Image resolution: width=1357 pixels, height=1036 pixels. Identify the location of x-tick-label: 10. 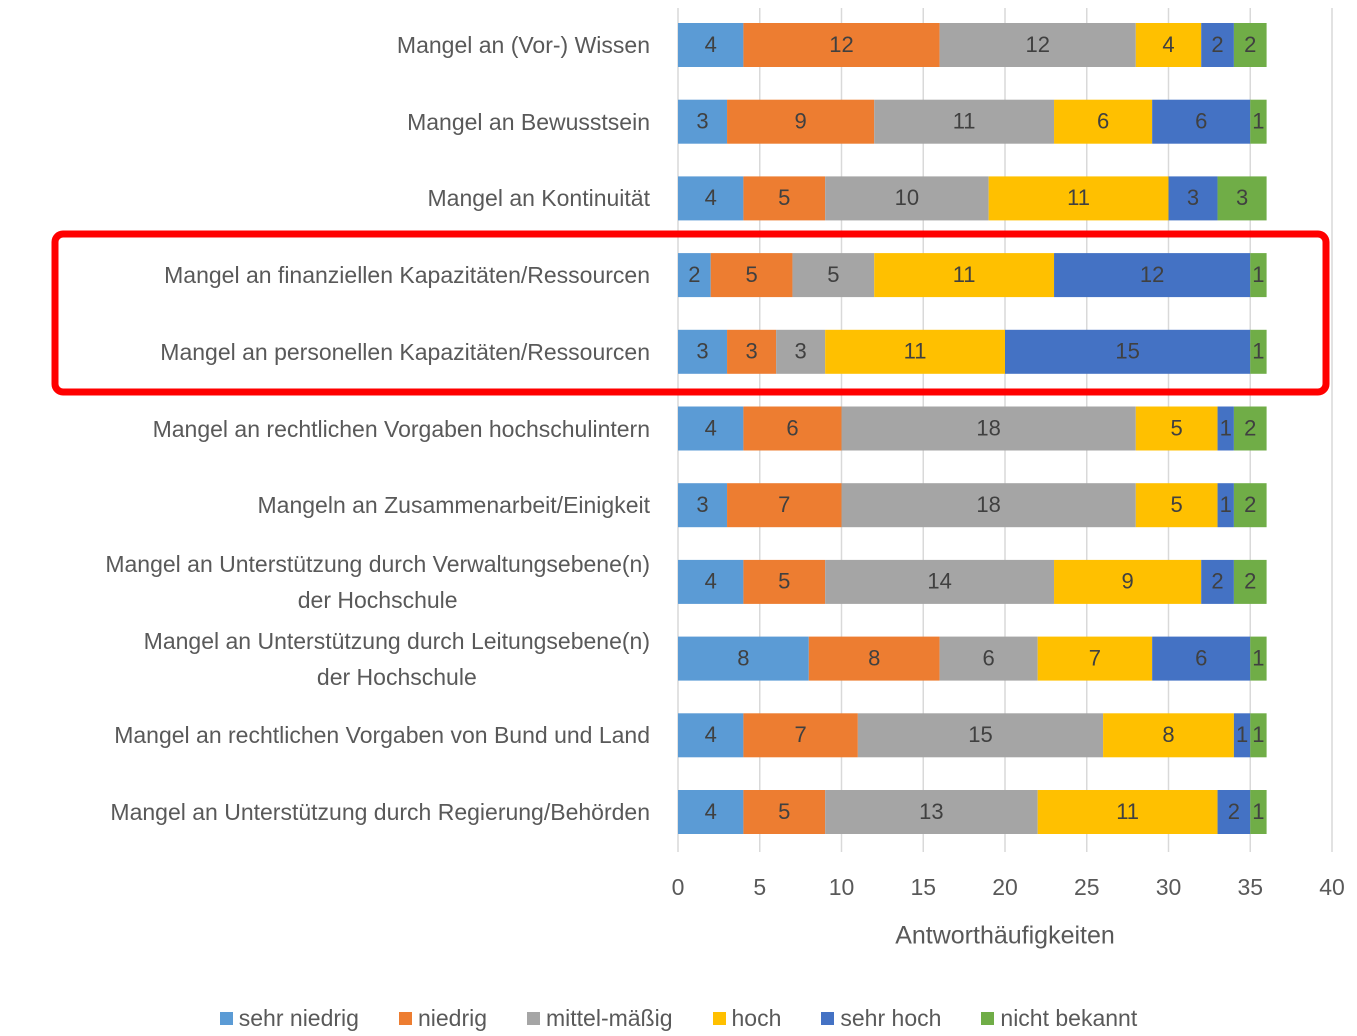
(842, 887).